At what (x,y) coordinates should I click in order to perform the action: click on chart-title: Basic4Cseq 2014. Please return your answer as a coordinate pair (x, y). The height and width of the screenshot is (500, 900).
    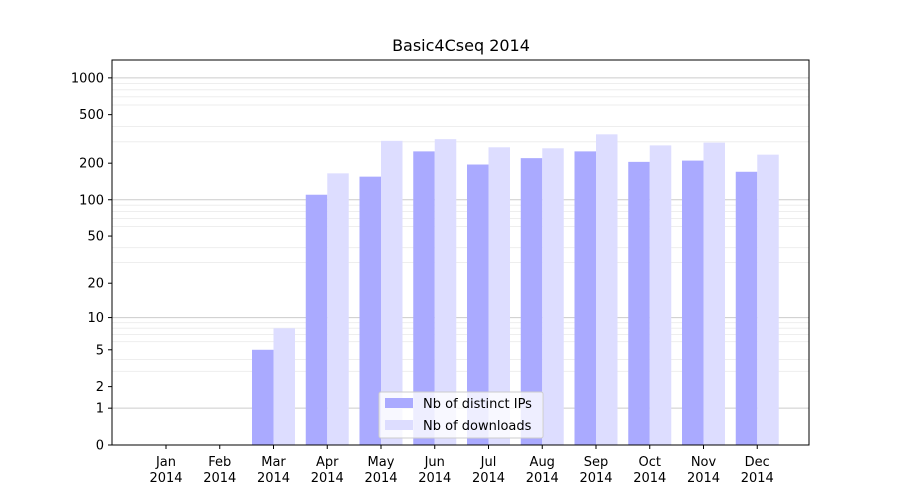
    Looking at the image, I should click on (461, 45).